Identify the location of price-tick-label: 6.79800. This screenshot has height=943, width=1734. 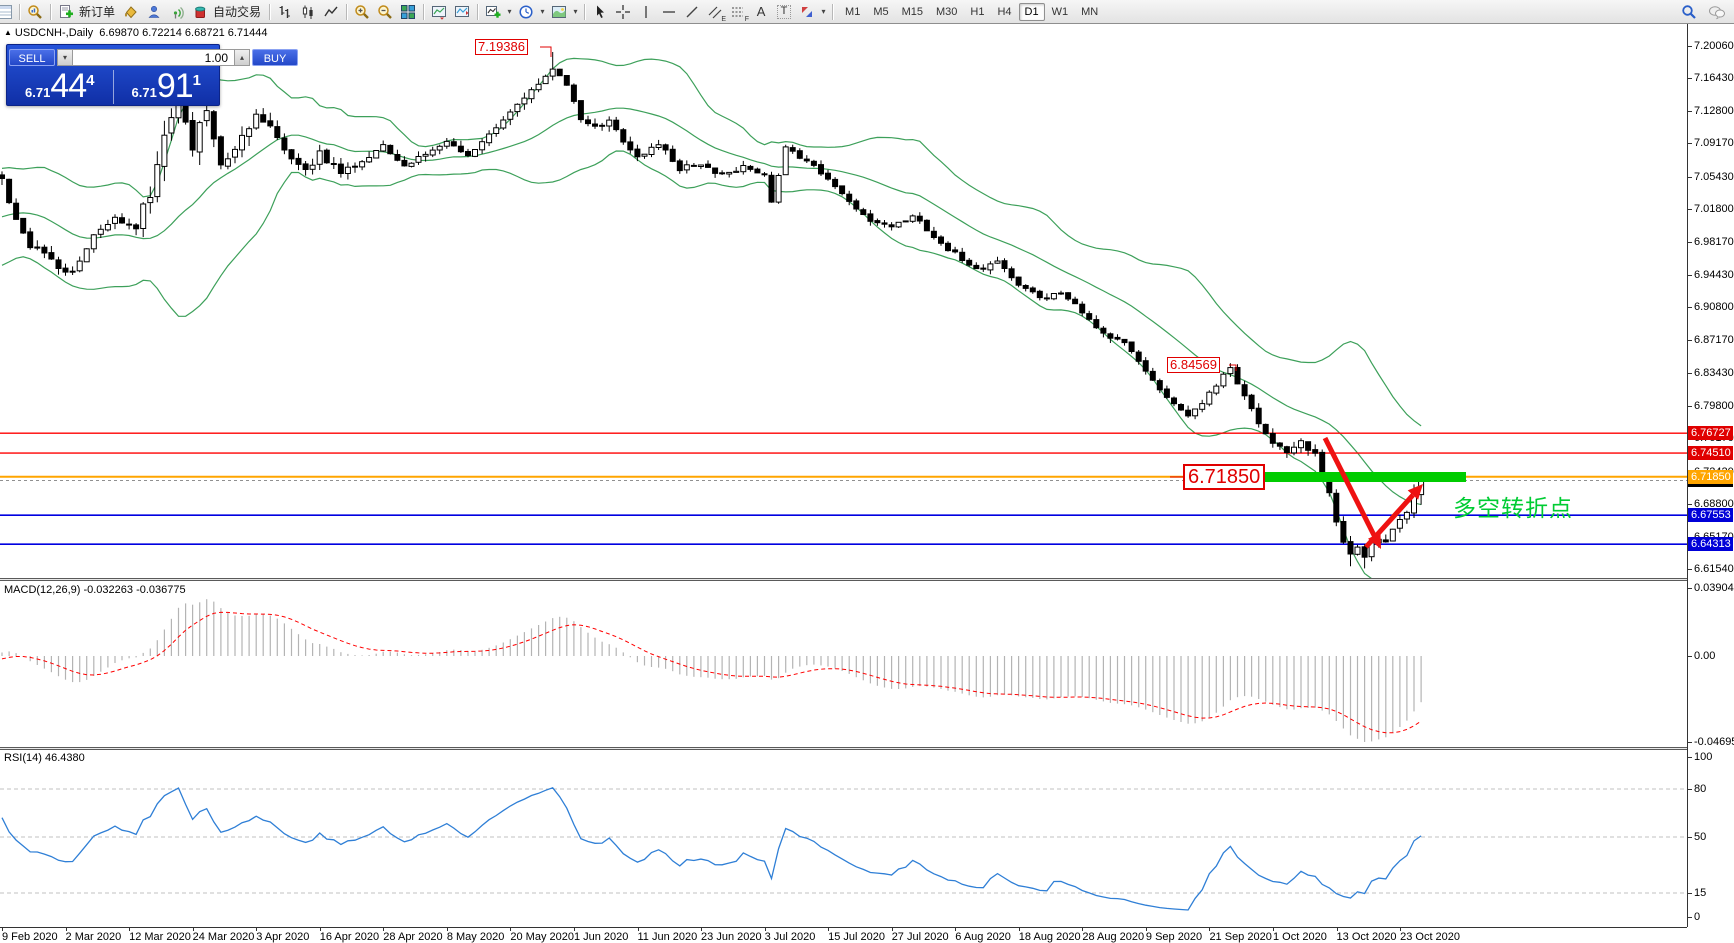
(1714, 405).